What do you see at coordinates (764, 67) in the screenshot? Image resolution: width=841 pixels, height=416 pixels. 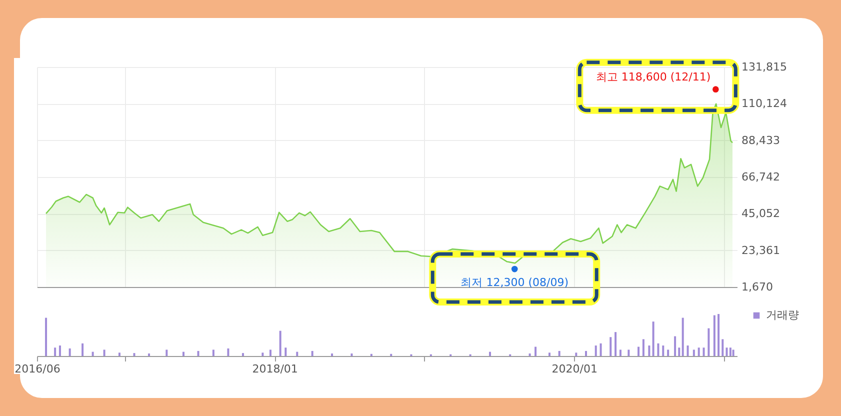 I see `y-tick-label: 131,815` at bounding box center [764, 67].